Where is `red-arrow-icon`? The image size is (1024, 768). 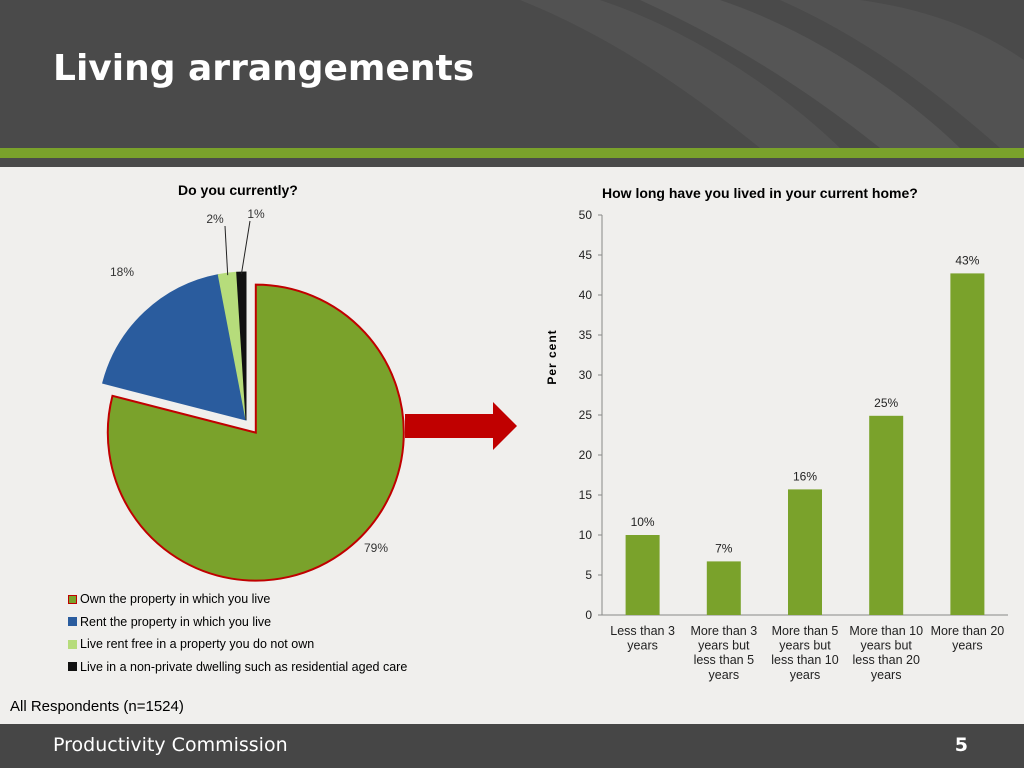 red-arrow-icon is located at coordinates (461, 426).